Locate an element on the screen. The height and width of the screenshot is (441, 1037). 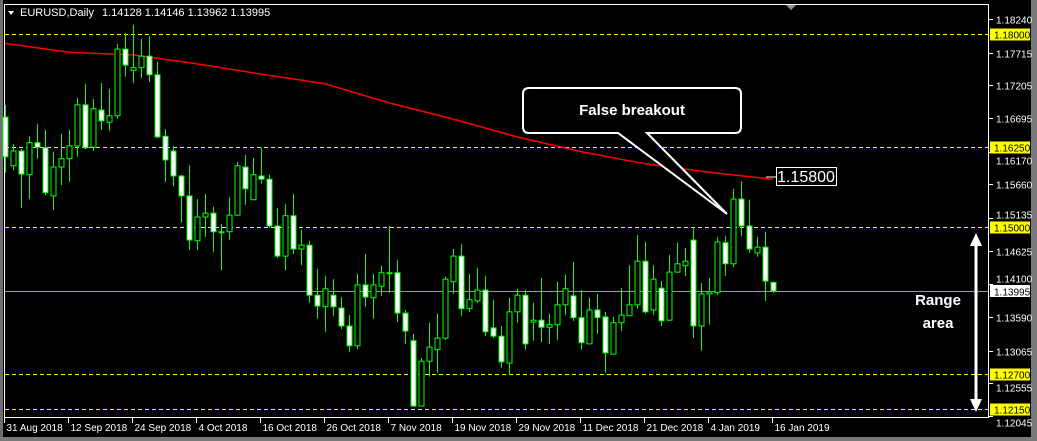
menu-triangle-icon is located at coordinates (11, 13).